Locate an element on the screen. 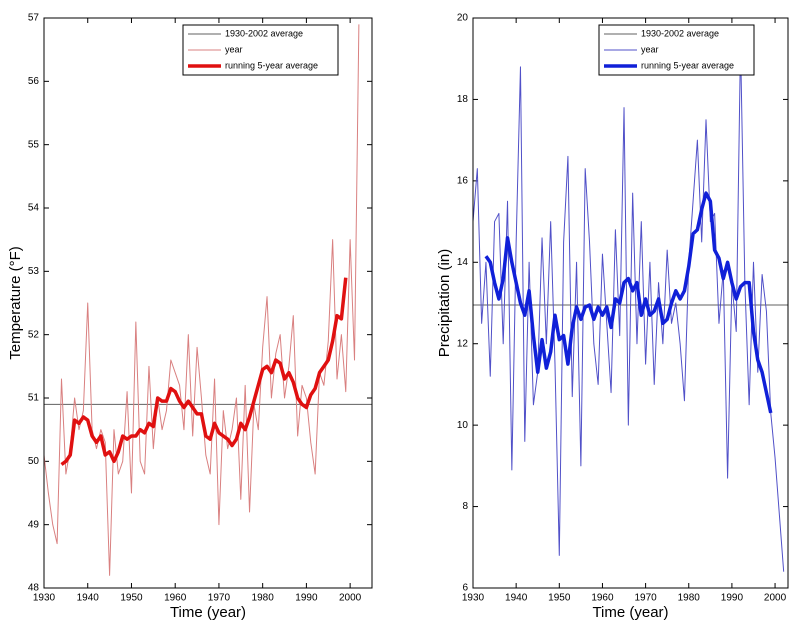 The image size is (791, 621). y-tick-label: 52 is located at coordinates (34, 334).